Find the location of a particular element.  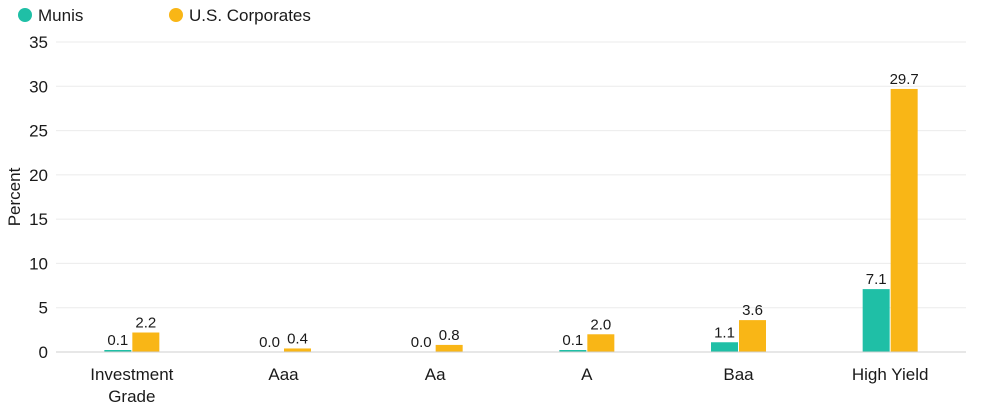

data-label: 0.4 is located at coordinates (297, 338).